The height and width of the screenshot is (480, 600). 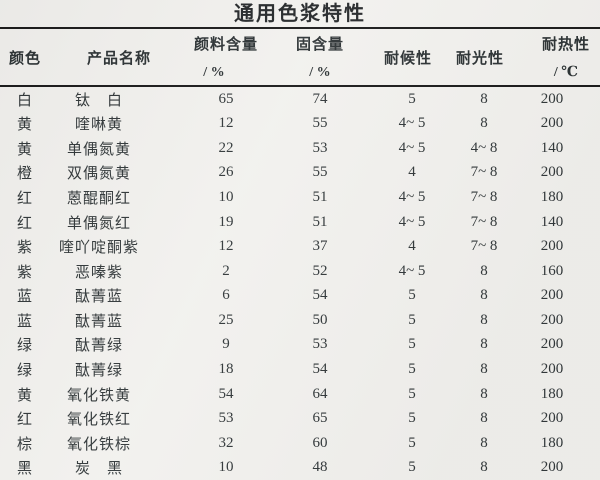 I want to click on table-cell: 54, so click(x=226, y=393).